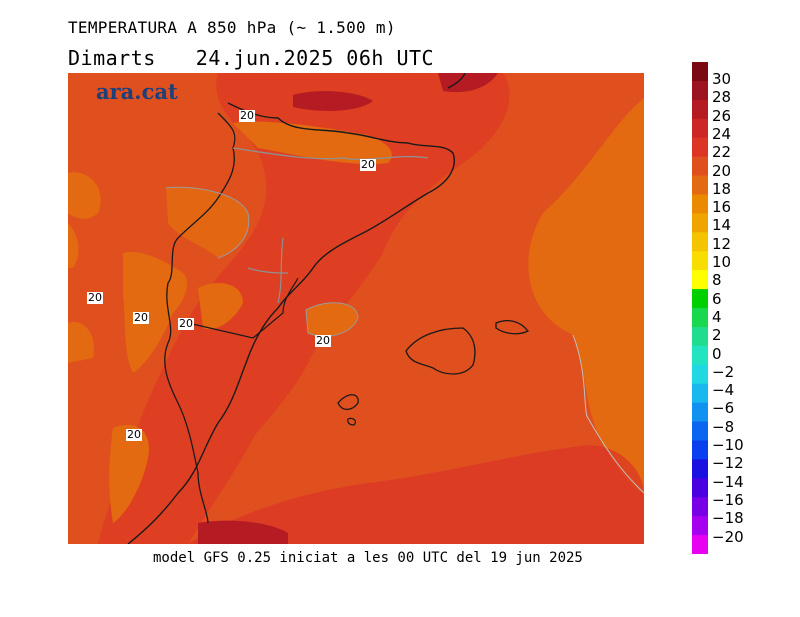  I want to click on color-scale-label: 22, so click(722, 152).